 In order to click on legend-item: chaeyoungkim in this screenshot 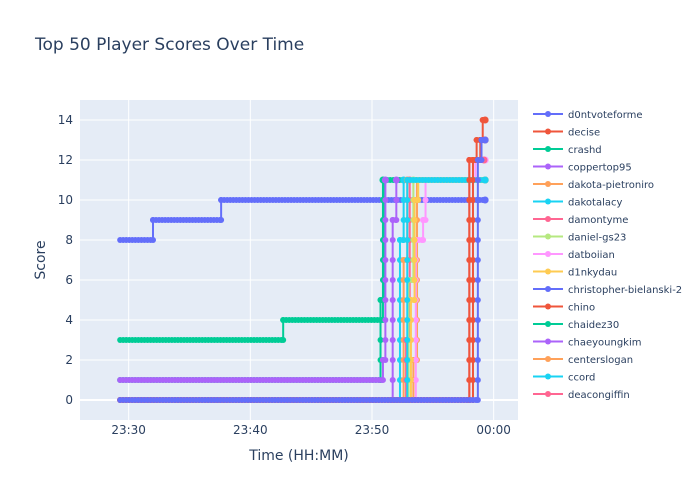, I will do `click(587, 343)`.